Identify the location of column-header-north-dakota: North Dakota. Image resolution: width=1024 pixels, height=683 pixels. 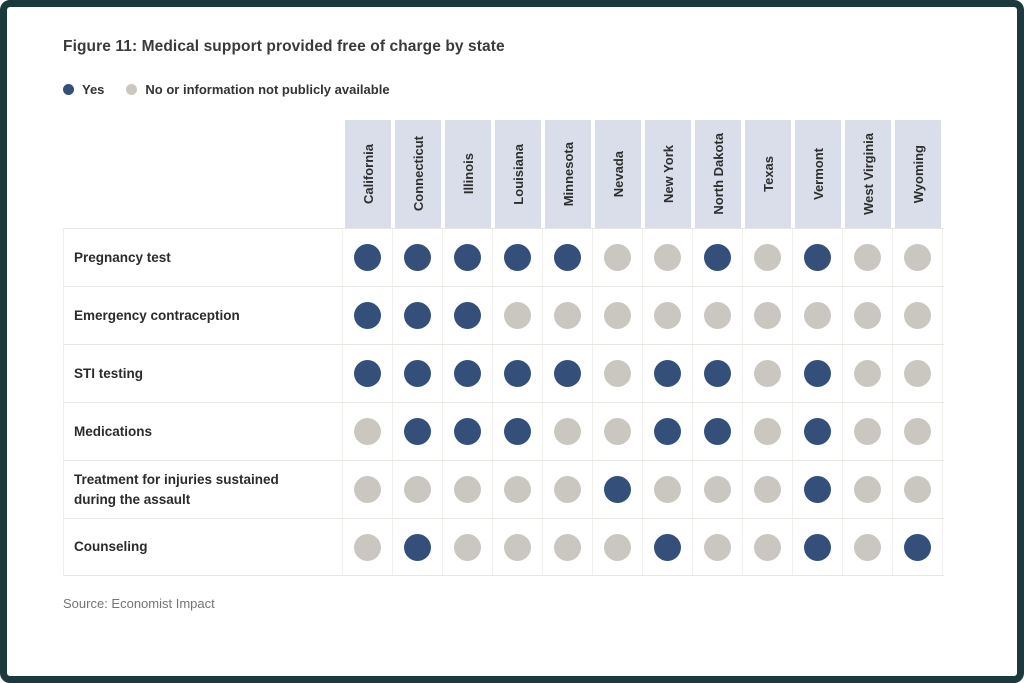
(718, 174).